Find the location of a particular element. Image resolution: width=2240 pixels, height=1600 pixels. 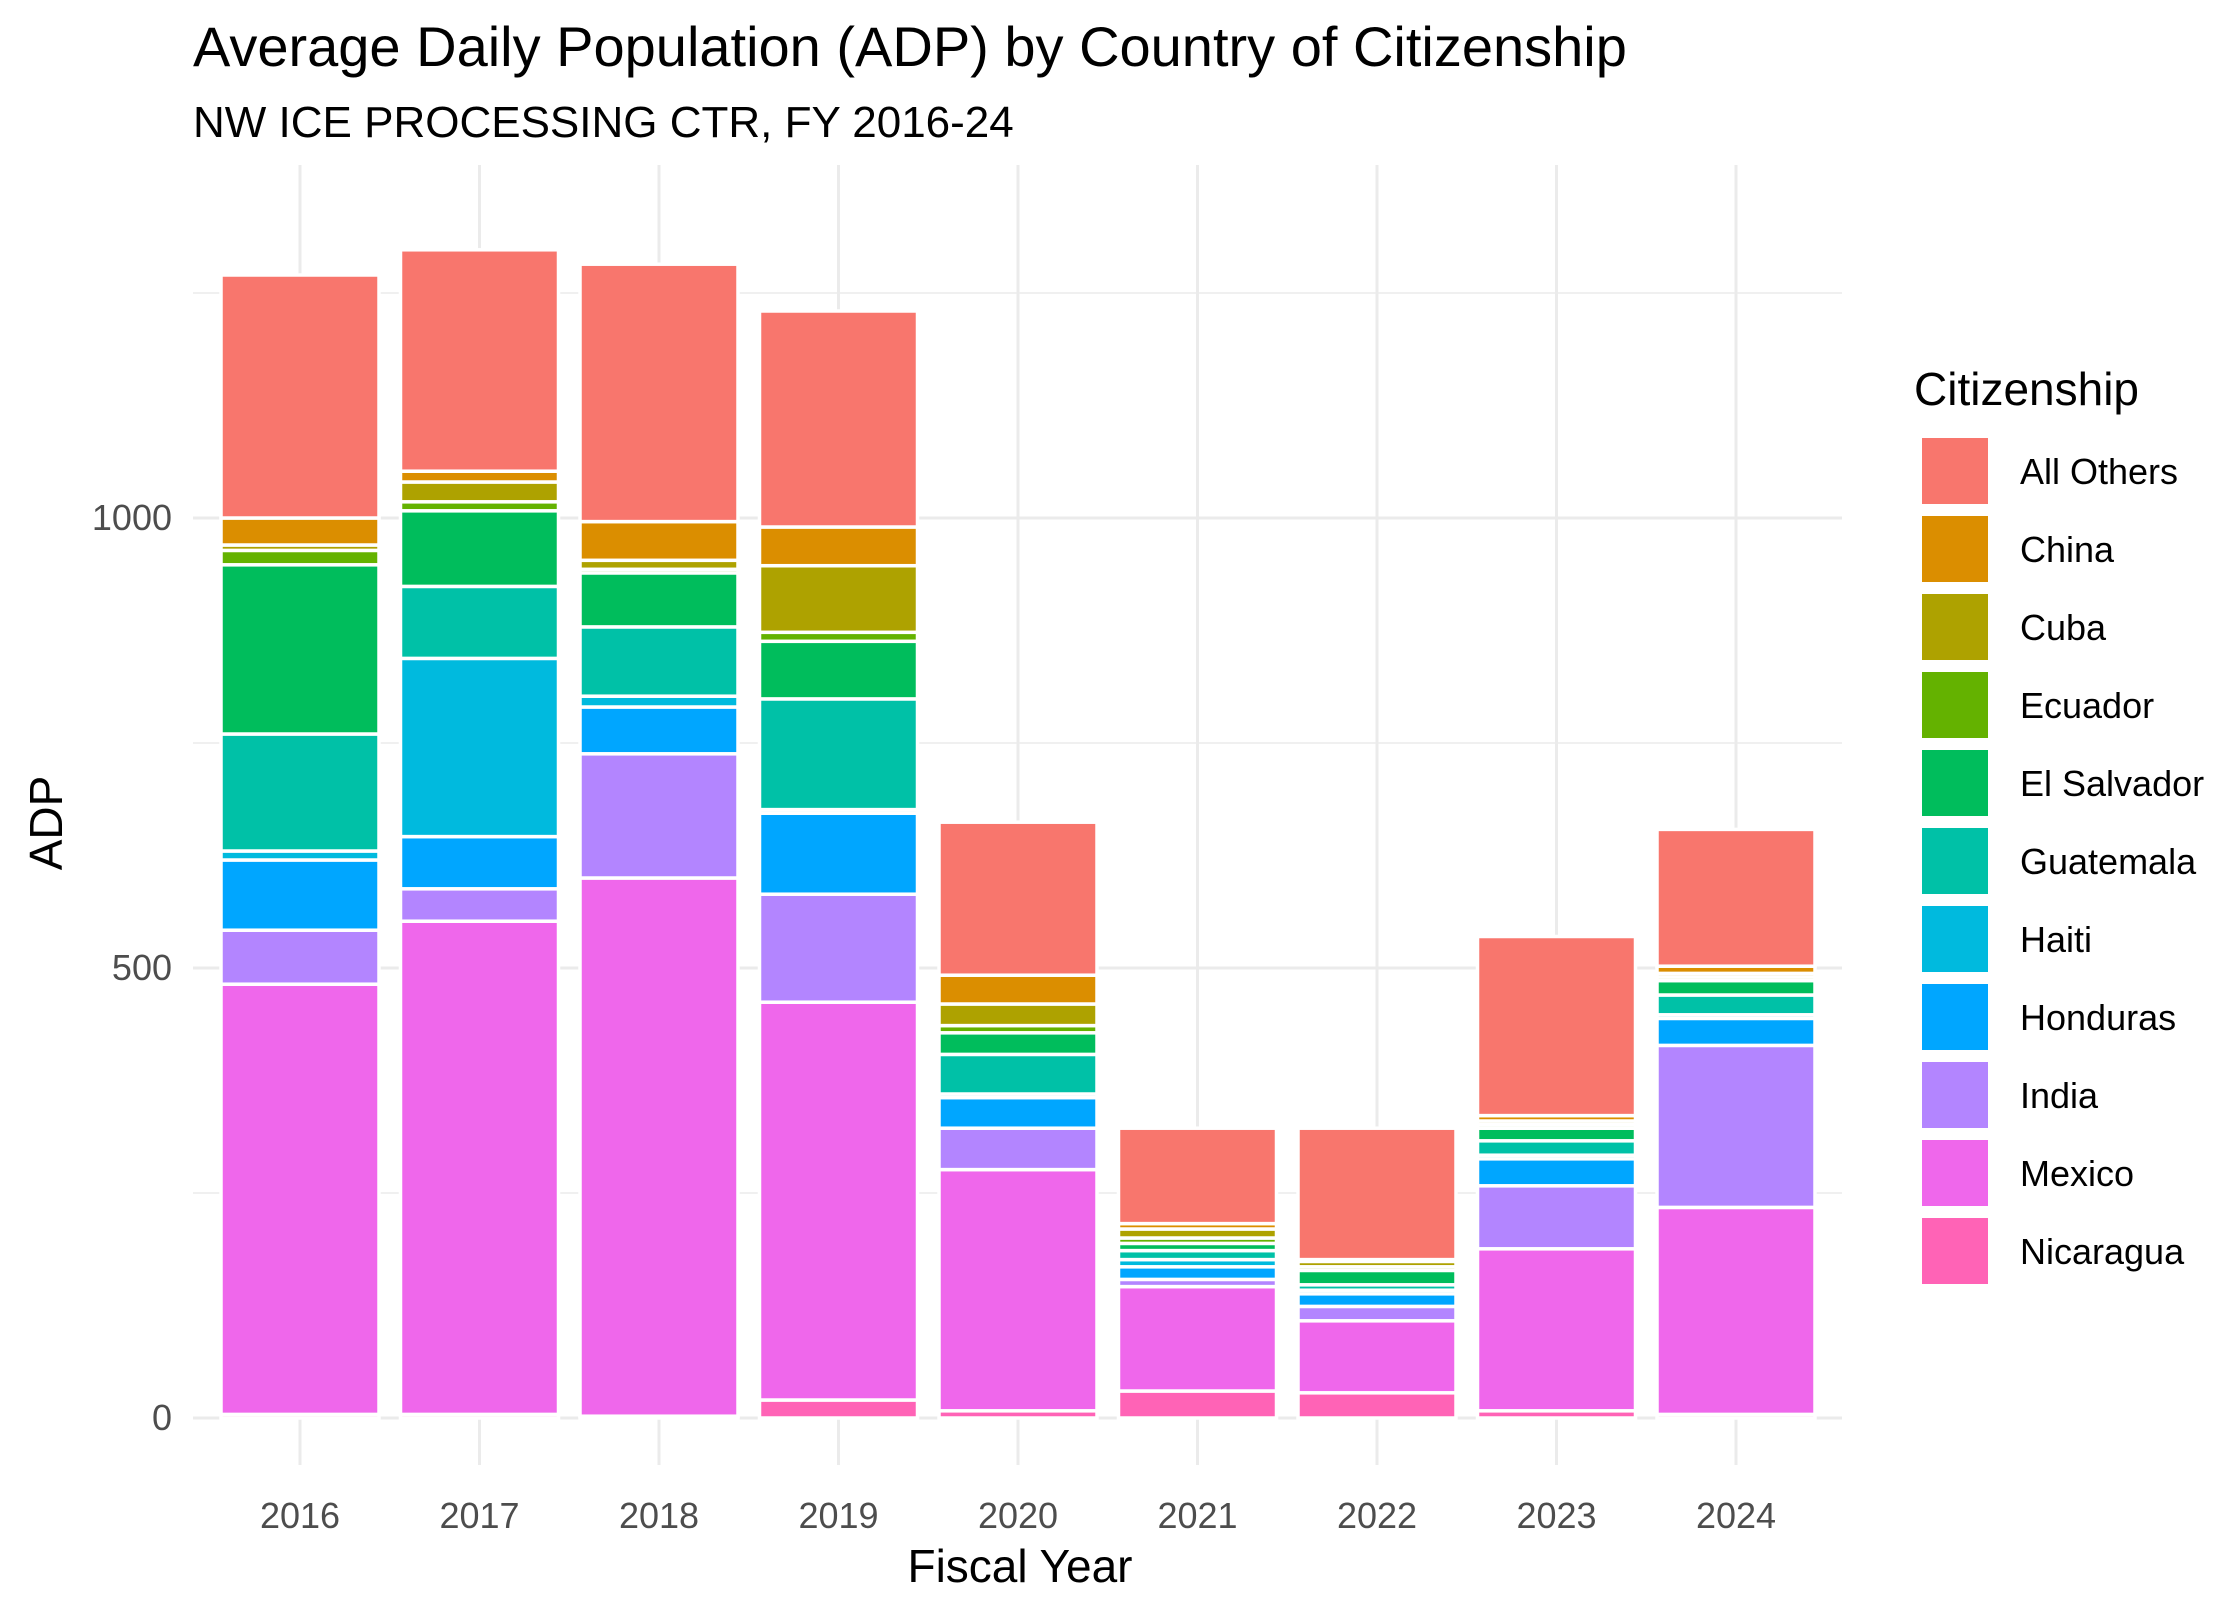

chart-subtitle: NW ICE PROCESSING CTR, FY 2016-24 is located at coordinates (603, 122).